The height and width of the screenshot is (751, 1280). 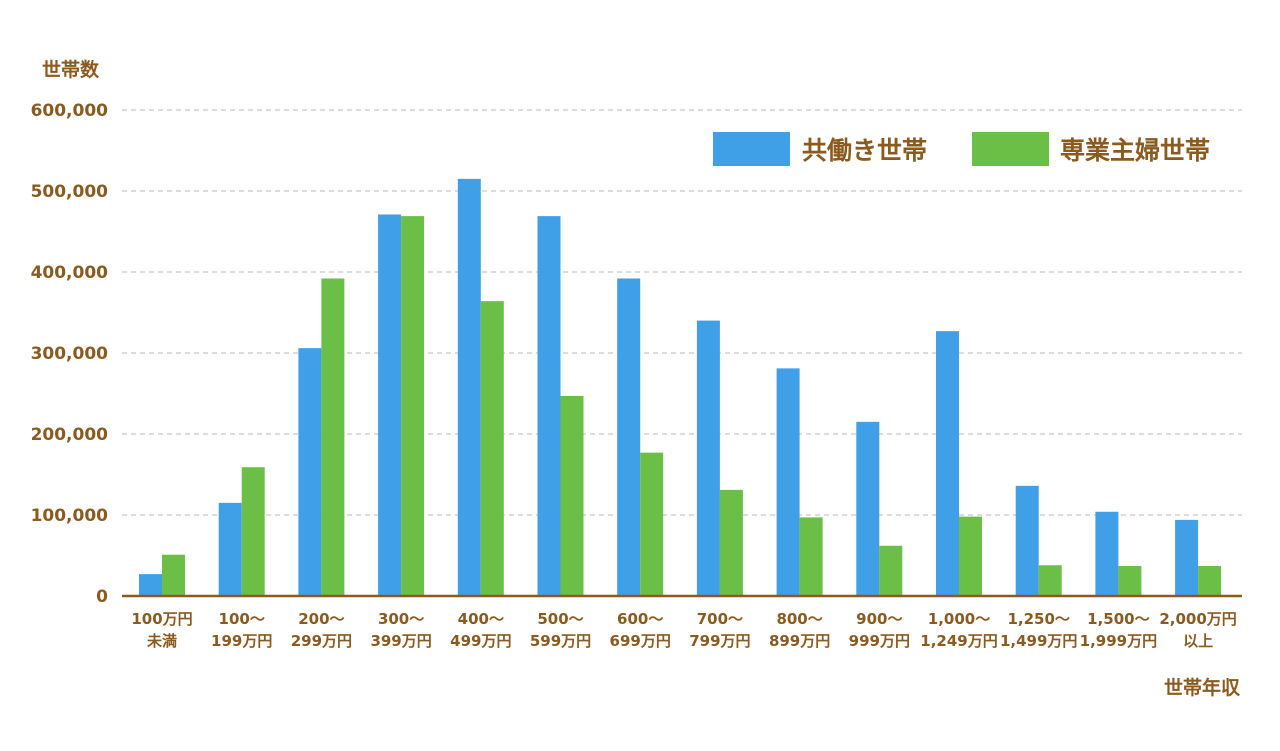 I want to click on legend-label: 共働き世帯, so click(x=864, y=150).